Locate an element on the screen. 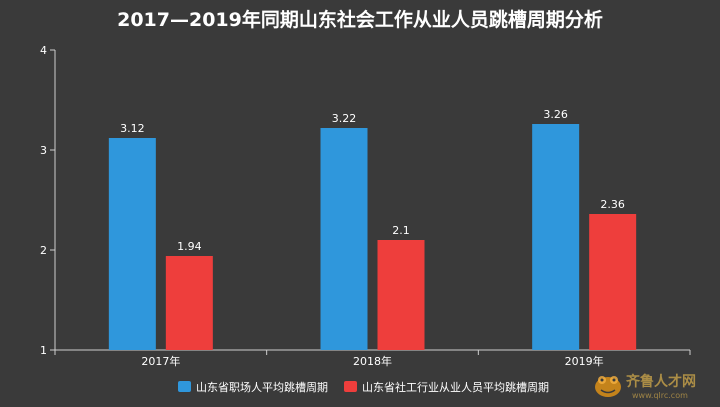 This screenshot has width=720, height=407. x-tick-label: 2018年 is located at coordinates (372, 361).